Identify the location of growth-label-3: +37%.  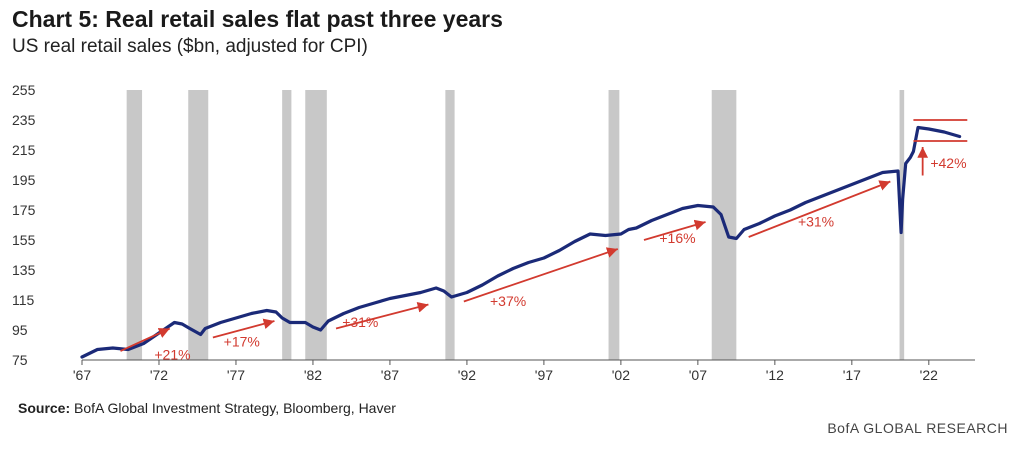
(508, 301).